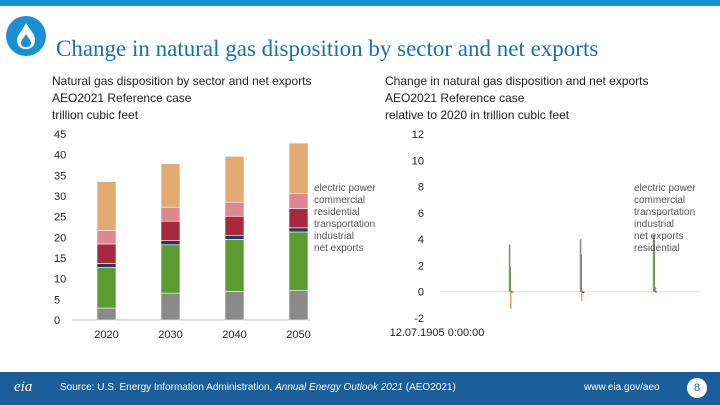 This screenshot has height=405, width=720. Describe the element at coordinates (658, 236) in the screenshot. I see `right-legend-net-exports: net exports` at that location.